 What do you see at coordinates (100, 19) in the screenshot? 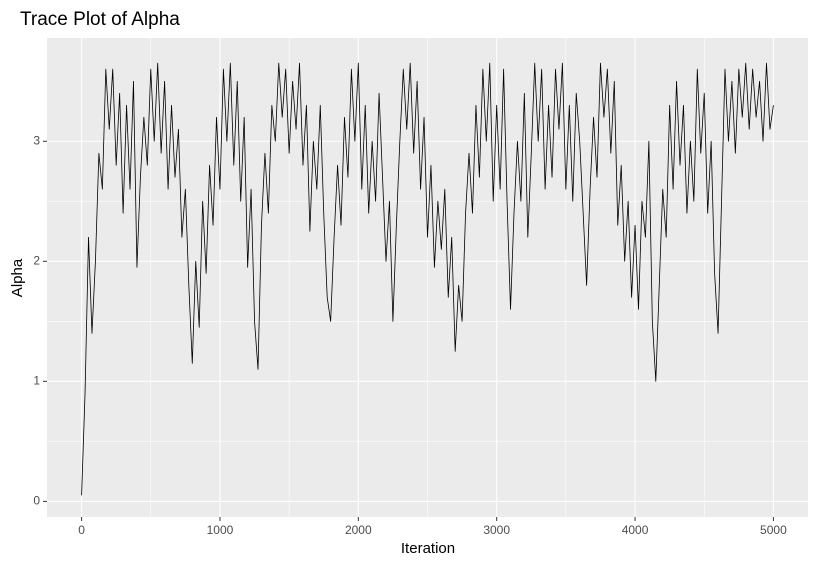
I see `chart-title: Trace Plot of Alpha` at bounding box center [100, 19].